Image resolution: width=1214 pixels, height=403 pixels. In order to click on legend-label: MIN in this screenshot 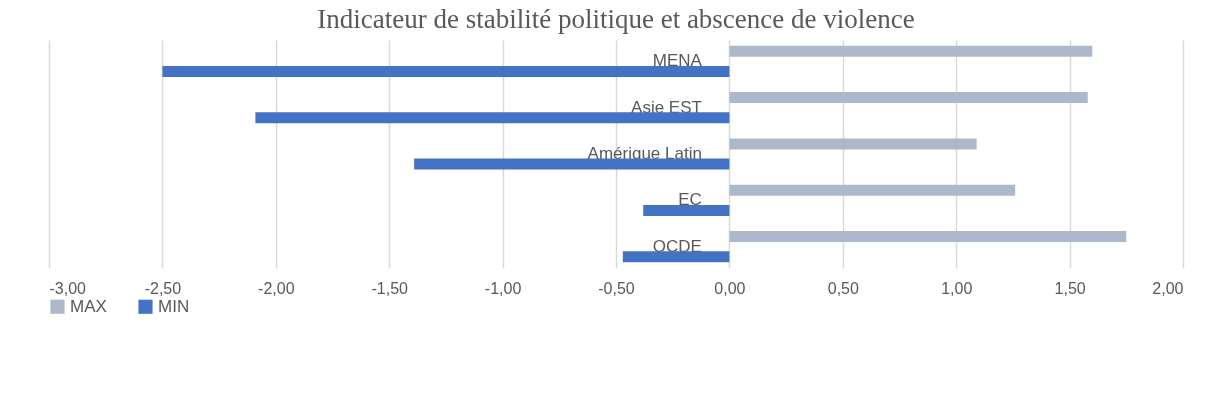, I will do `click(174, 306)`.